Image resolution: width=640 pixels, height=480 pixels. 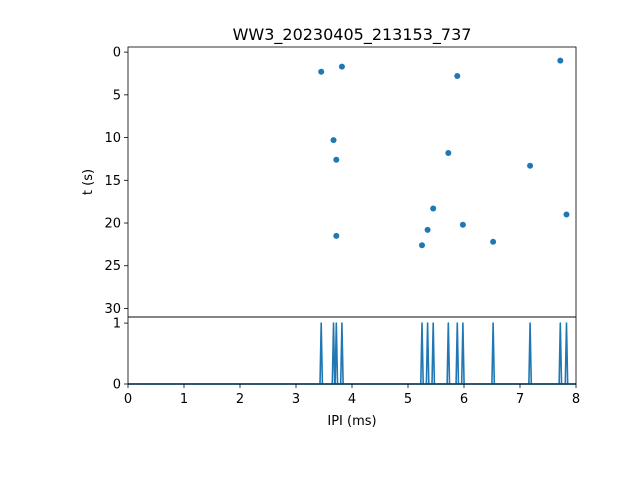 What do you see at coordinates (351, 421) in the screenshot?
I see `x-axis-label: IPI (ms)` at bounding box center [351, 421].